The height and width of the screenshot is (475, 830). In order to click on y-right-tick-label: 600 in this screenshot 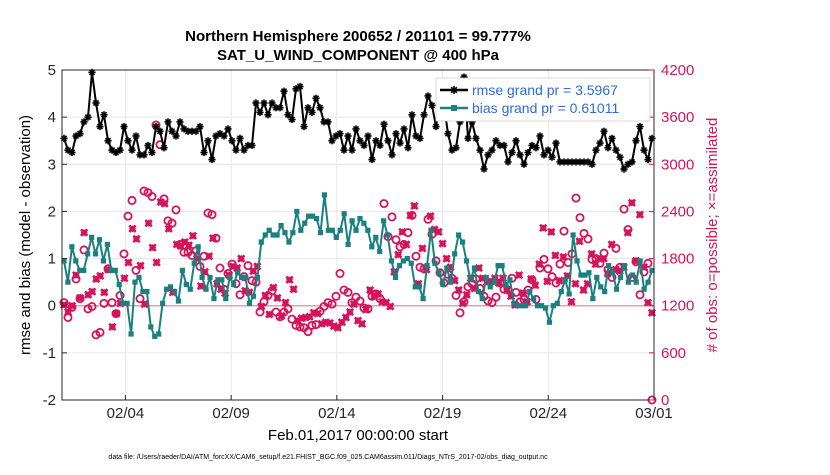, I will do `click(673, 353)`.